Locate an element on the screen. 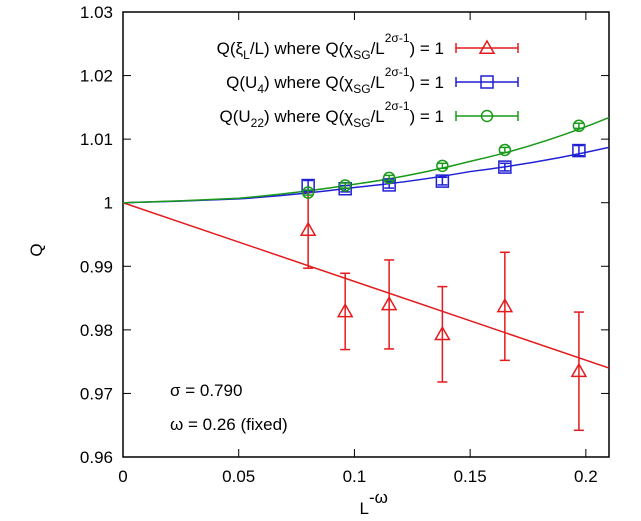  x-axis-label: L -ω is located at coordinates (374, 503).